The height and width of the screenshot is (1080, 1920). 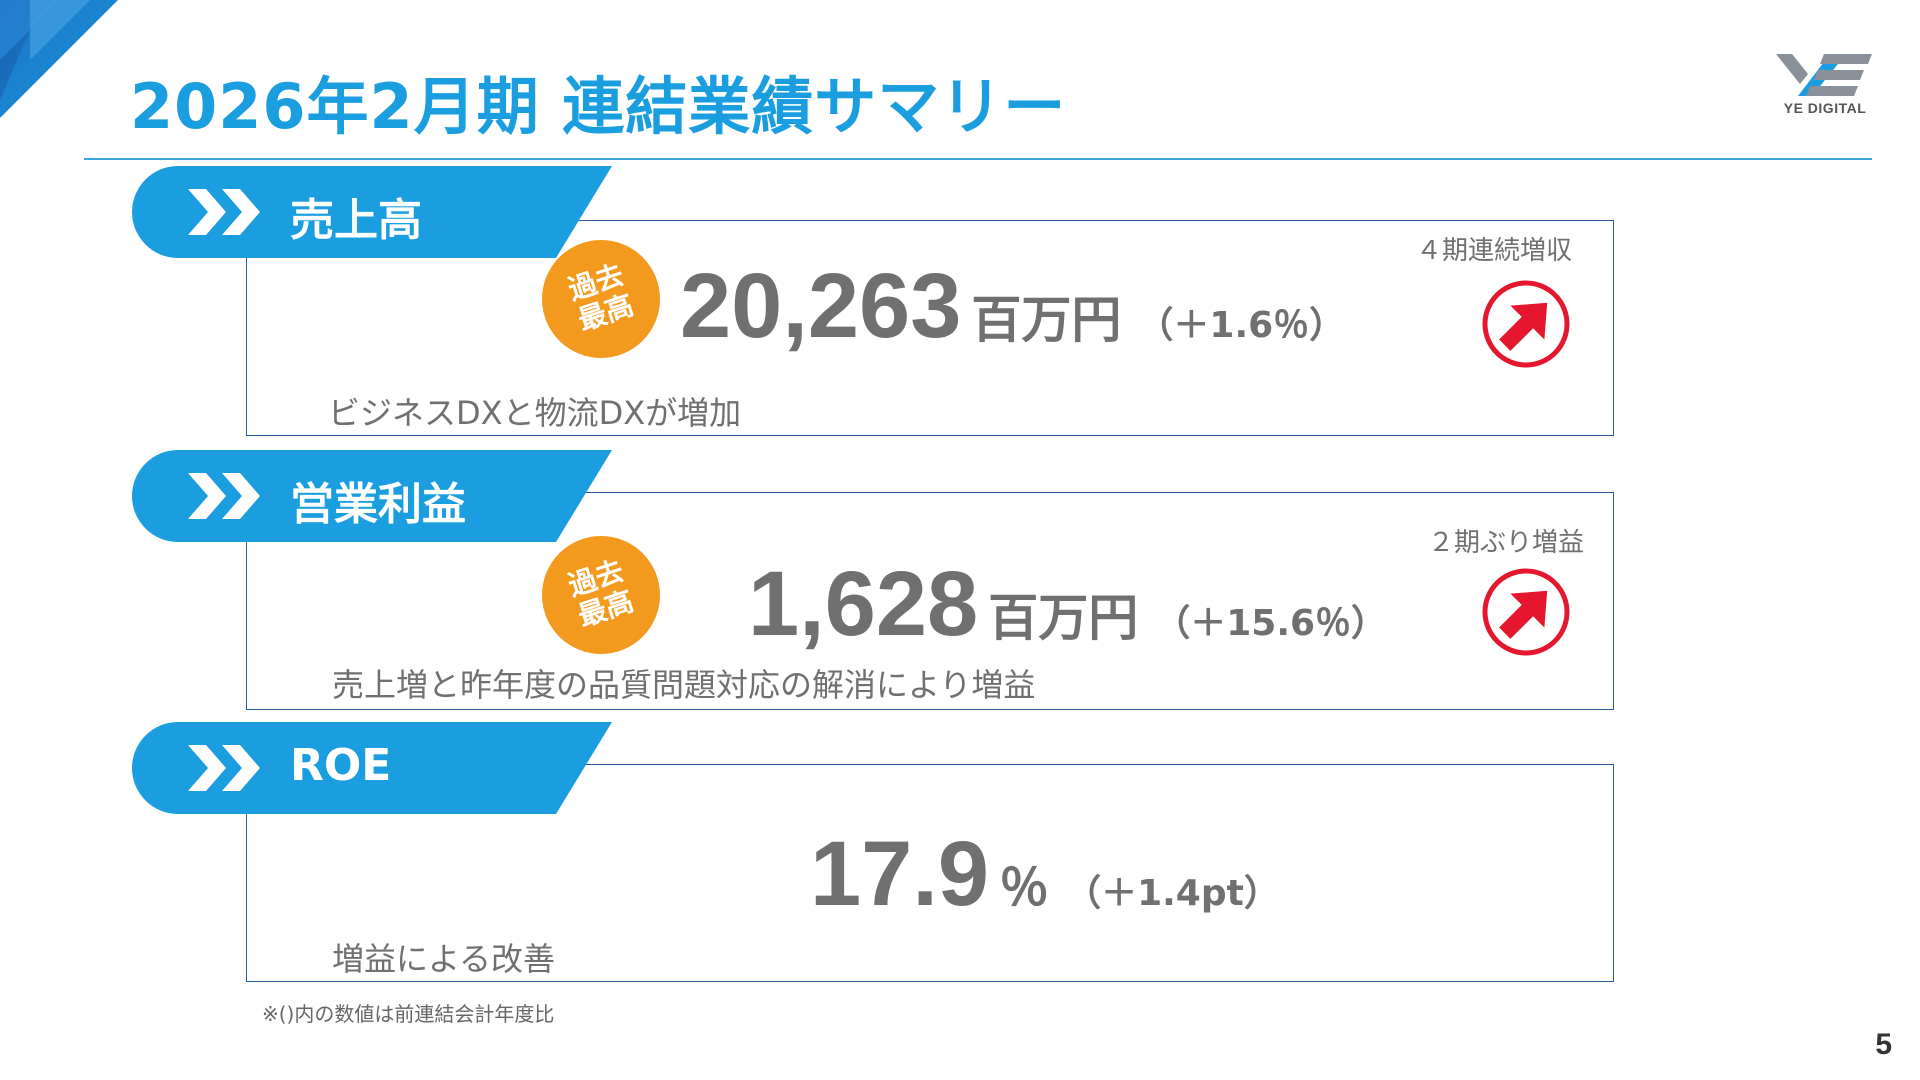 What do you see at coordinates (59, 59) in the screenshot?
I see `corner-decoration` at bounding box center [59, 59].